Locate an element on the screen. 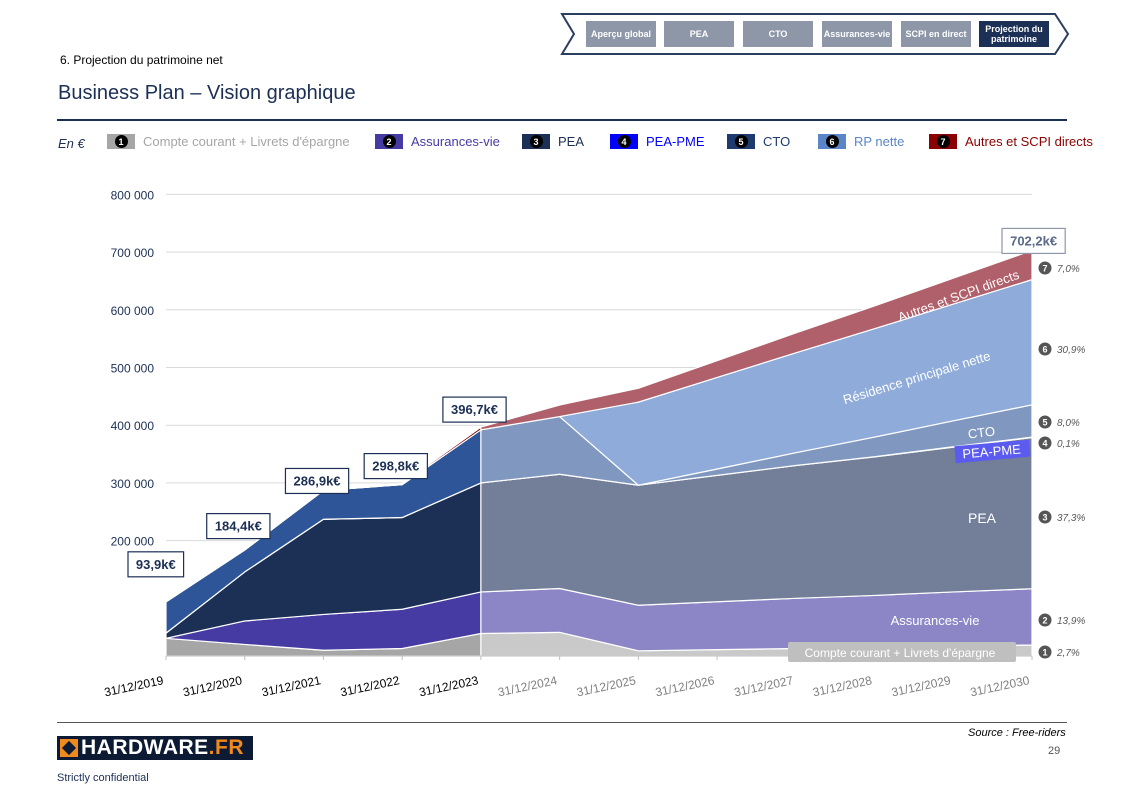 This screenshot has width=1123, height=794. legend-swatch: 2 is located at coordinates (389, 141).